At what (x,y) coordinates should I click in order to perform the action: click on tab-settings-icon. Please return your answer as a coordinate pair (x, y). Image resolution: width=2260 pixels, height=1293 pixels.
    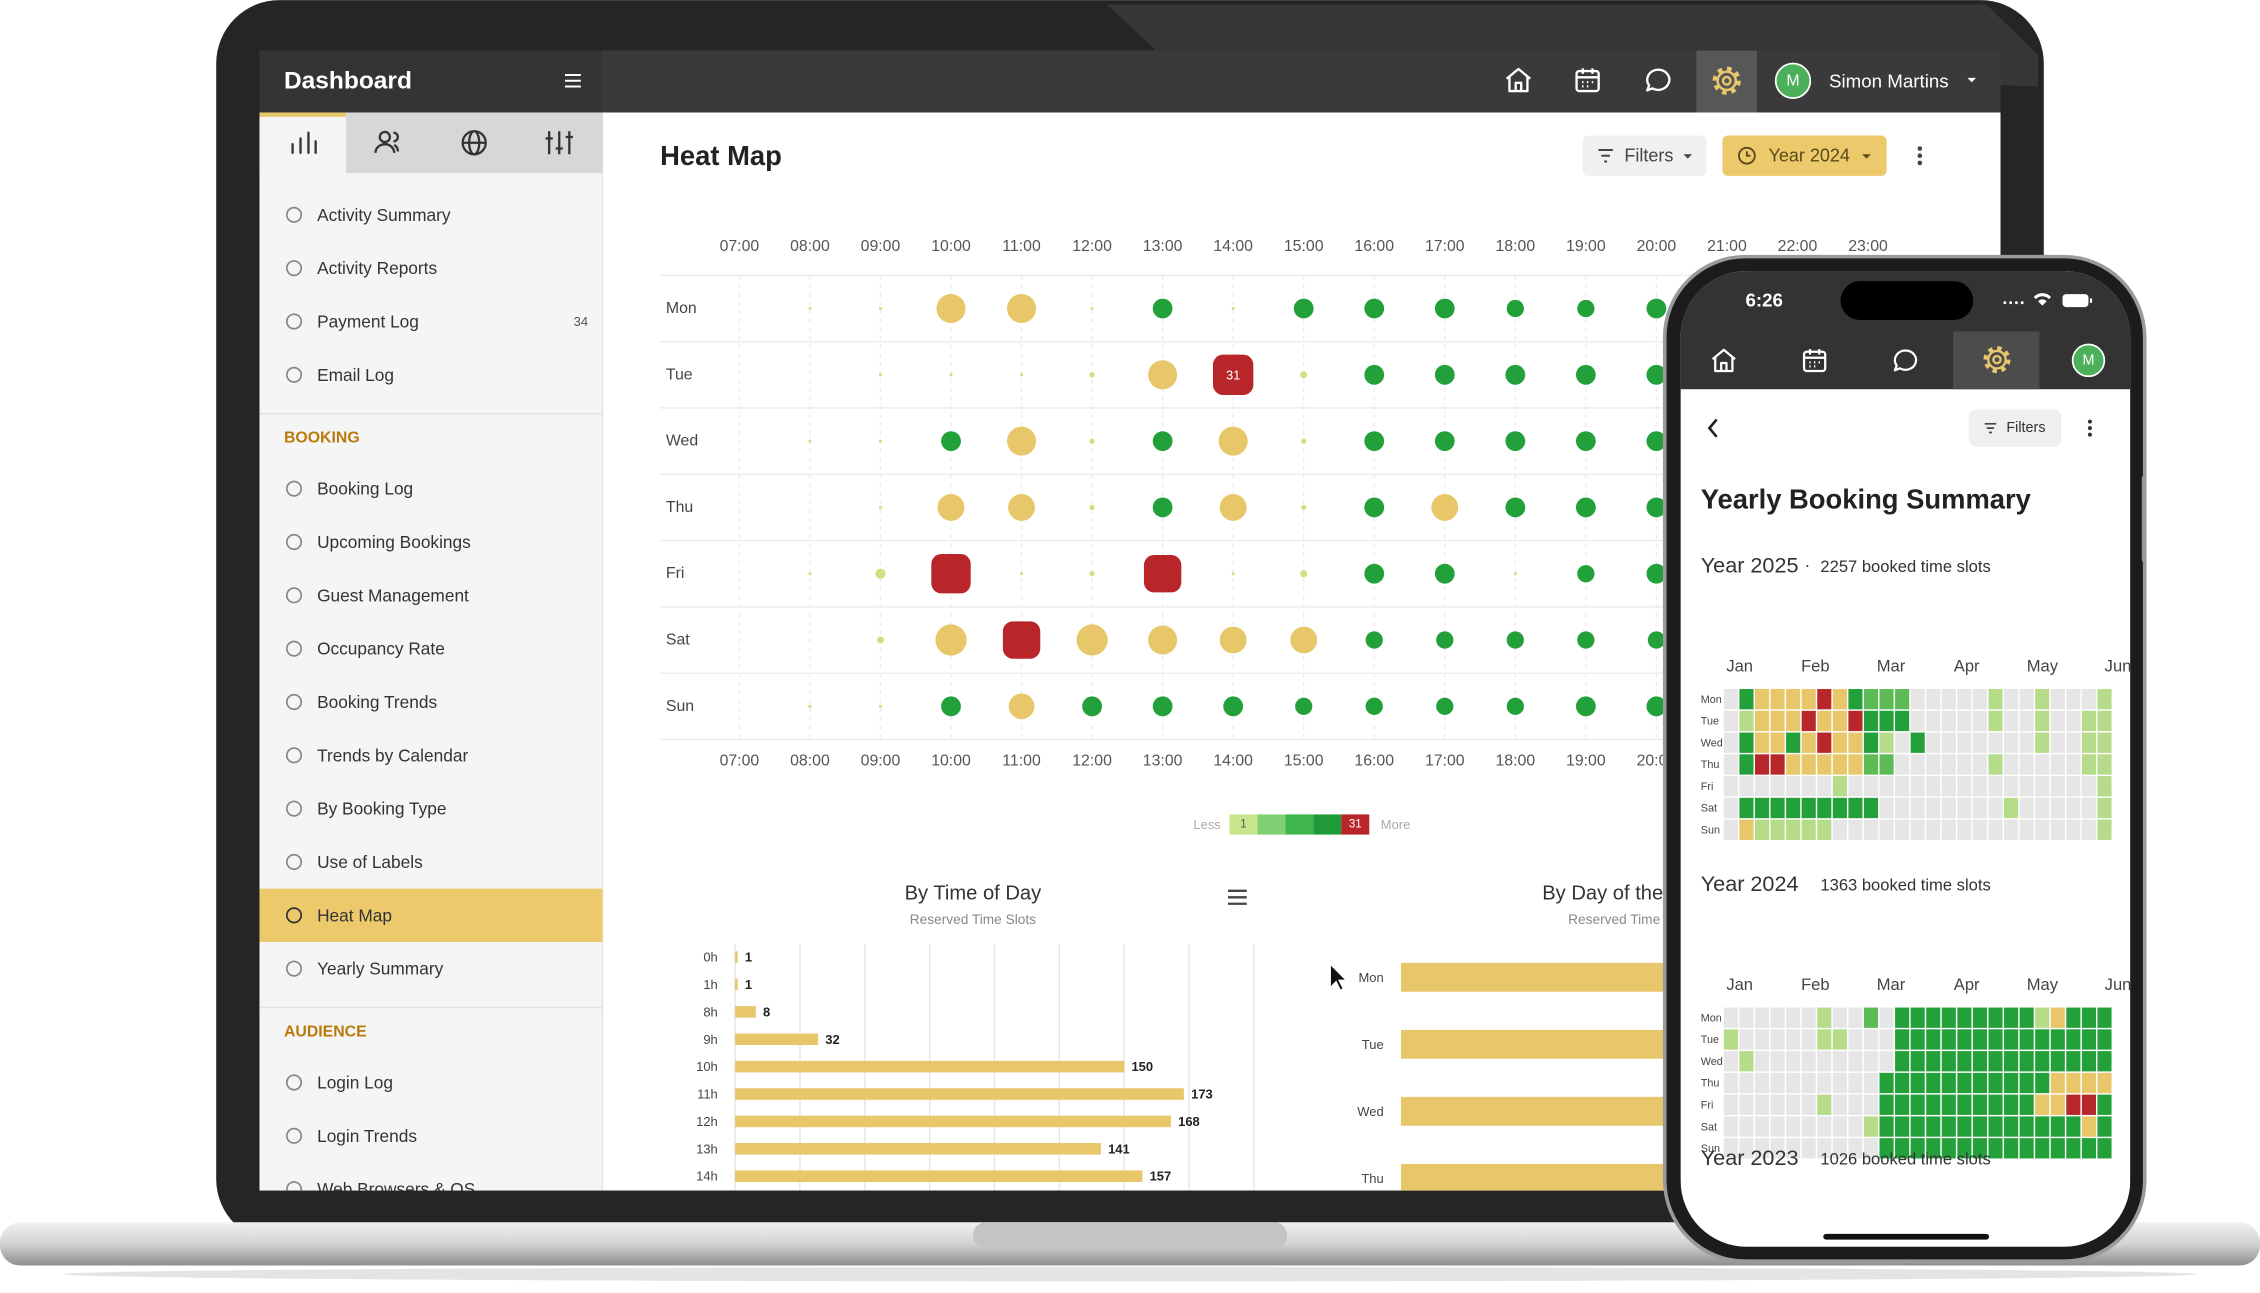
    Looking at the image, I should click on (559, 143).